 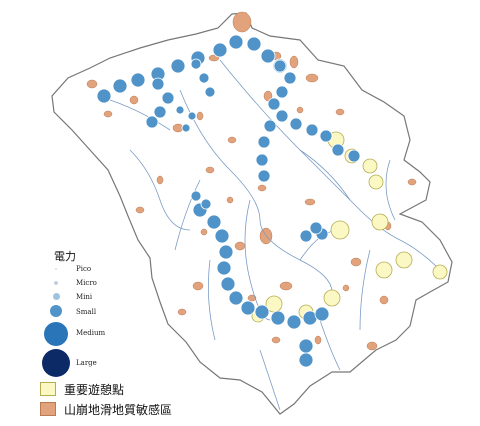 I want to click on legend-label-tourist-spot: 重要遊憩點, so click(x=94, y=390).